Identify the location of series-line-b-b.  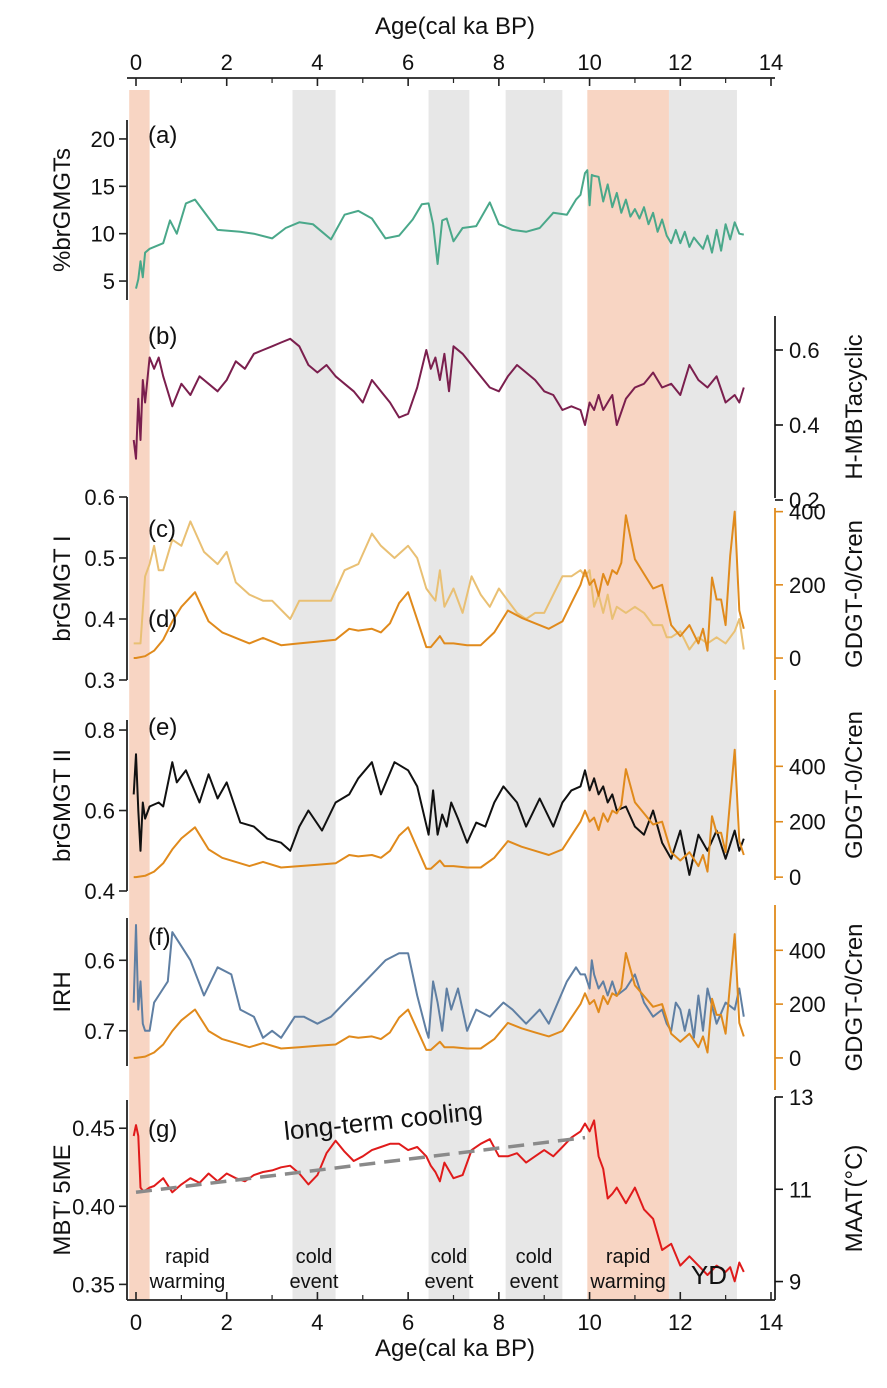
(438, 398).